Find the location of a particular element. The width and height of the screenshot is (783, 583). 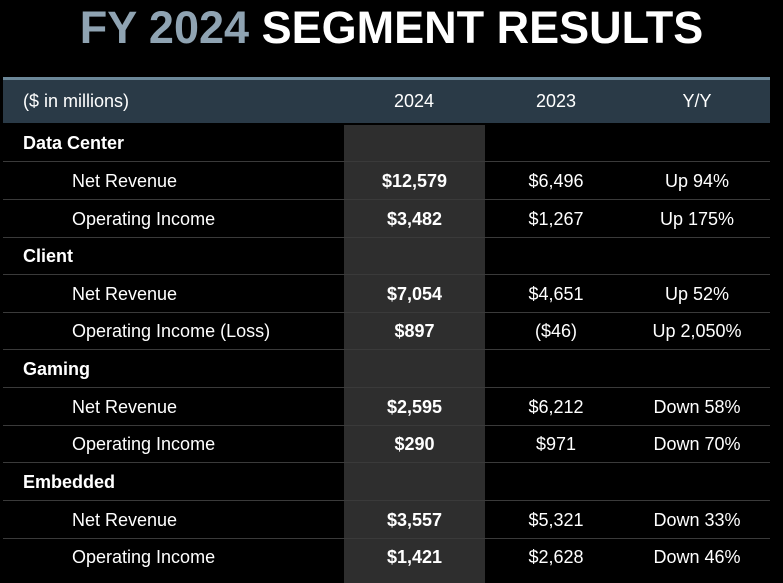

value-2024: $1,421 is located at coordinates (414, 557).